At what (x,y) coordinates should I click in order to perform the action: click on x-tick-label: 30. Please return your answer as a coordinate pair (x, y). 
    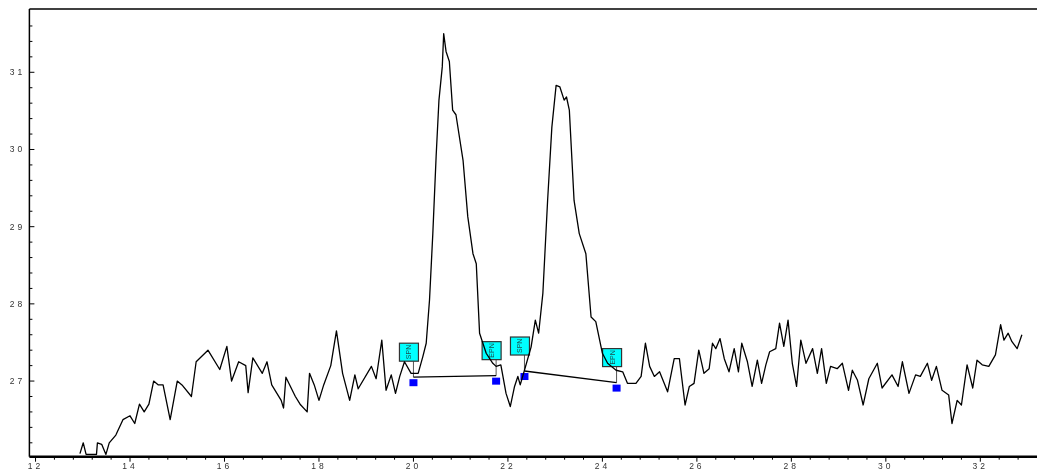
    Looking at the image, I should click on (886, 465).